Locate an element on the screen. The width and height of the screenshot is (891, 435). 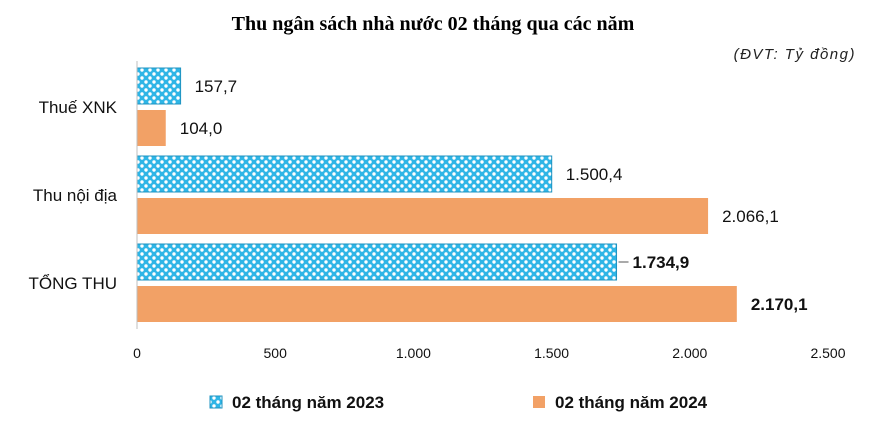
data-label-2023-thue-xnk: 157,7 is located at coordinates (216, 86).